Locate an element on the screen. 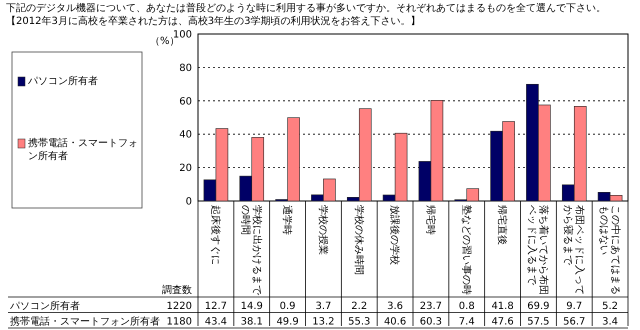 The width and height of the screenshot is (640, 330). x-tick-label: 学校の授業 is located at coordinates (322, 230).